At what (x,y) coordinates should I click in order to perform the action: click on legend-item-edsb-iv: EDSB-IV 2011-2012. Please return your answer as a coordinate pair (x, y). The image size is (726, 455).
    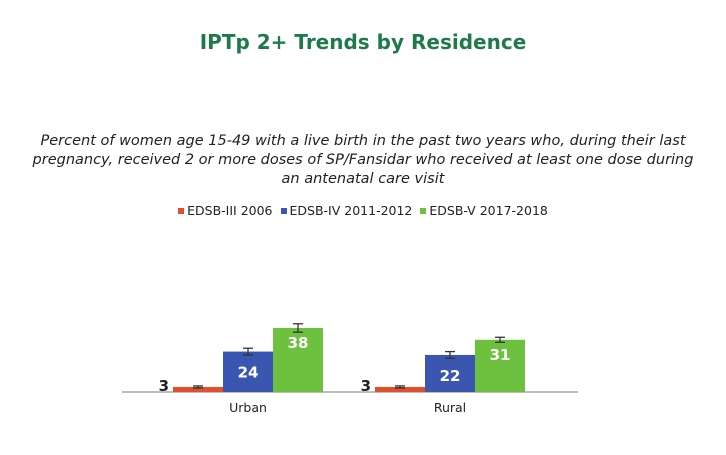
    Looking at the image, I should click on (346, 210).